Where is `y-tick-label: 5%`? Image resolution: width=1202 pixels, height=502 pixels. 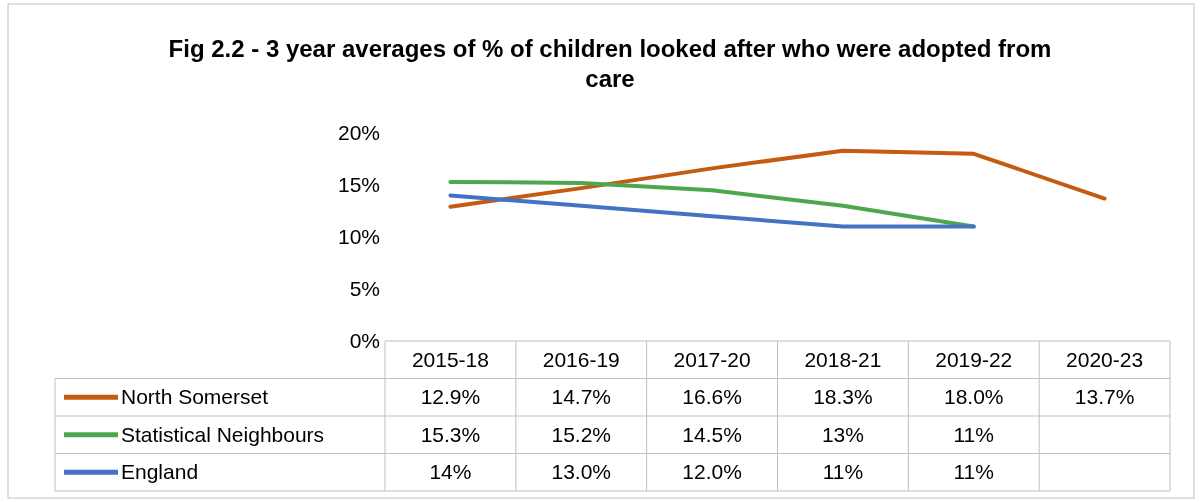 y-tick-label: 5% is located at coordinates (364, 289).